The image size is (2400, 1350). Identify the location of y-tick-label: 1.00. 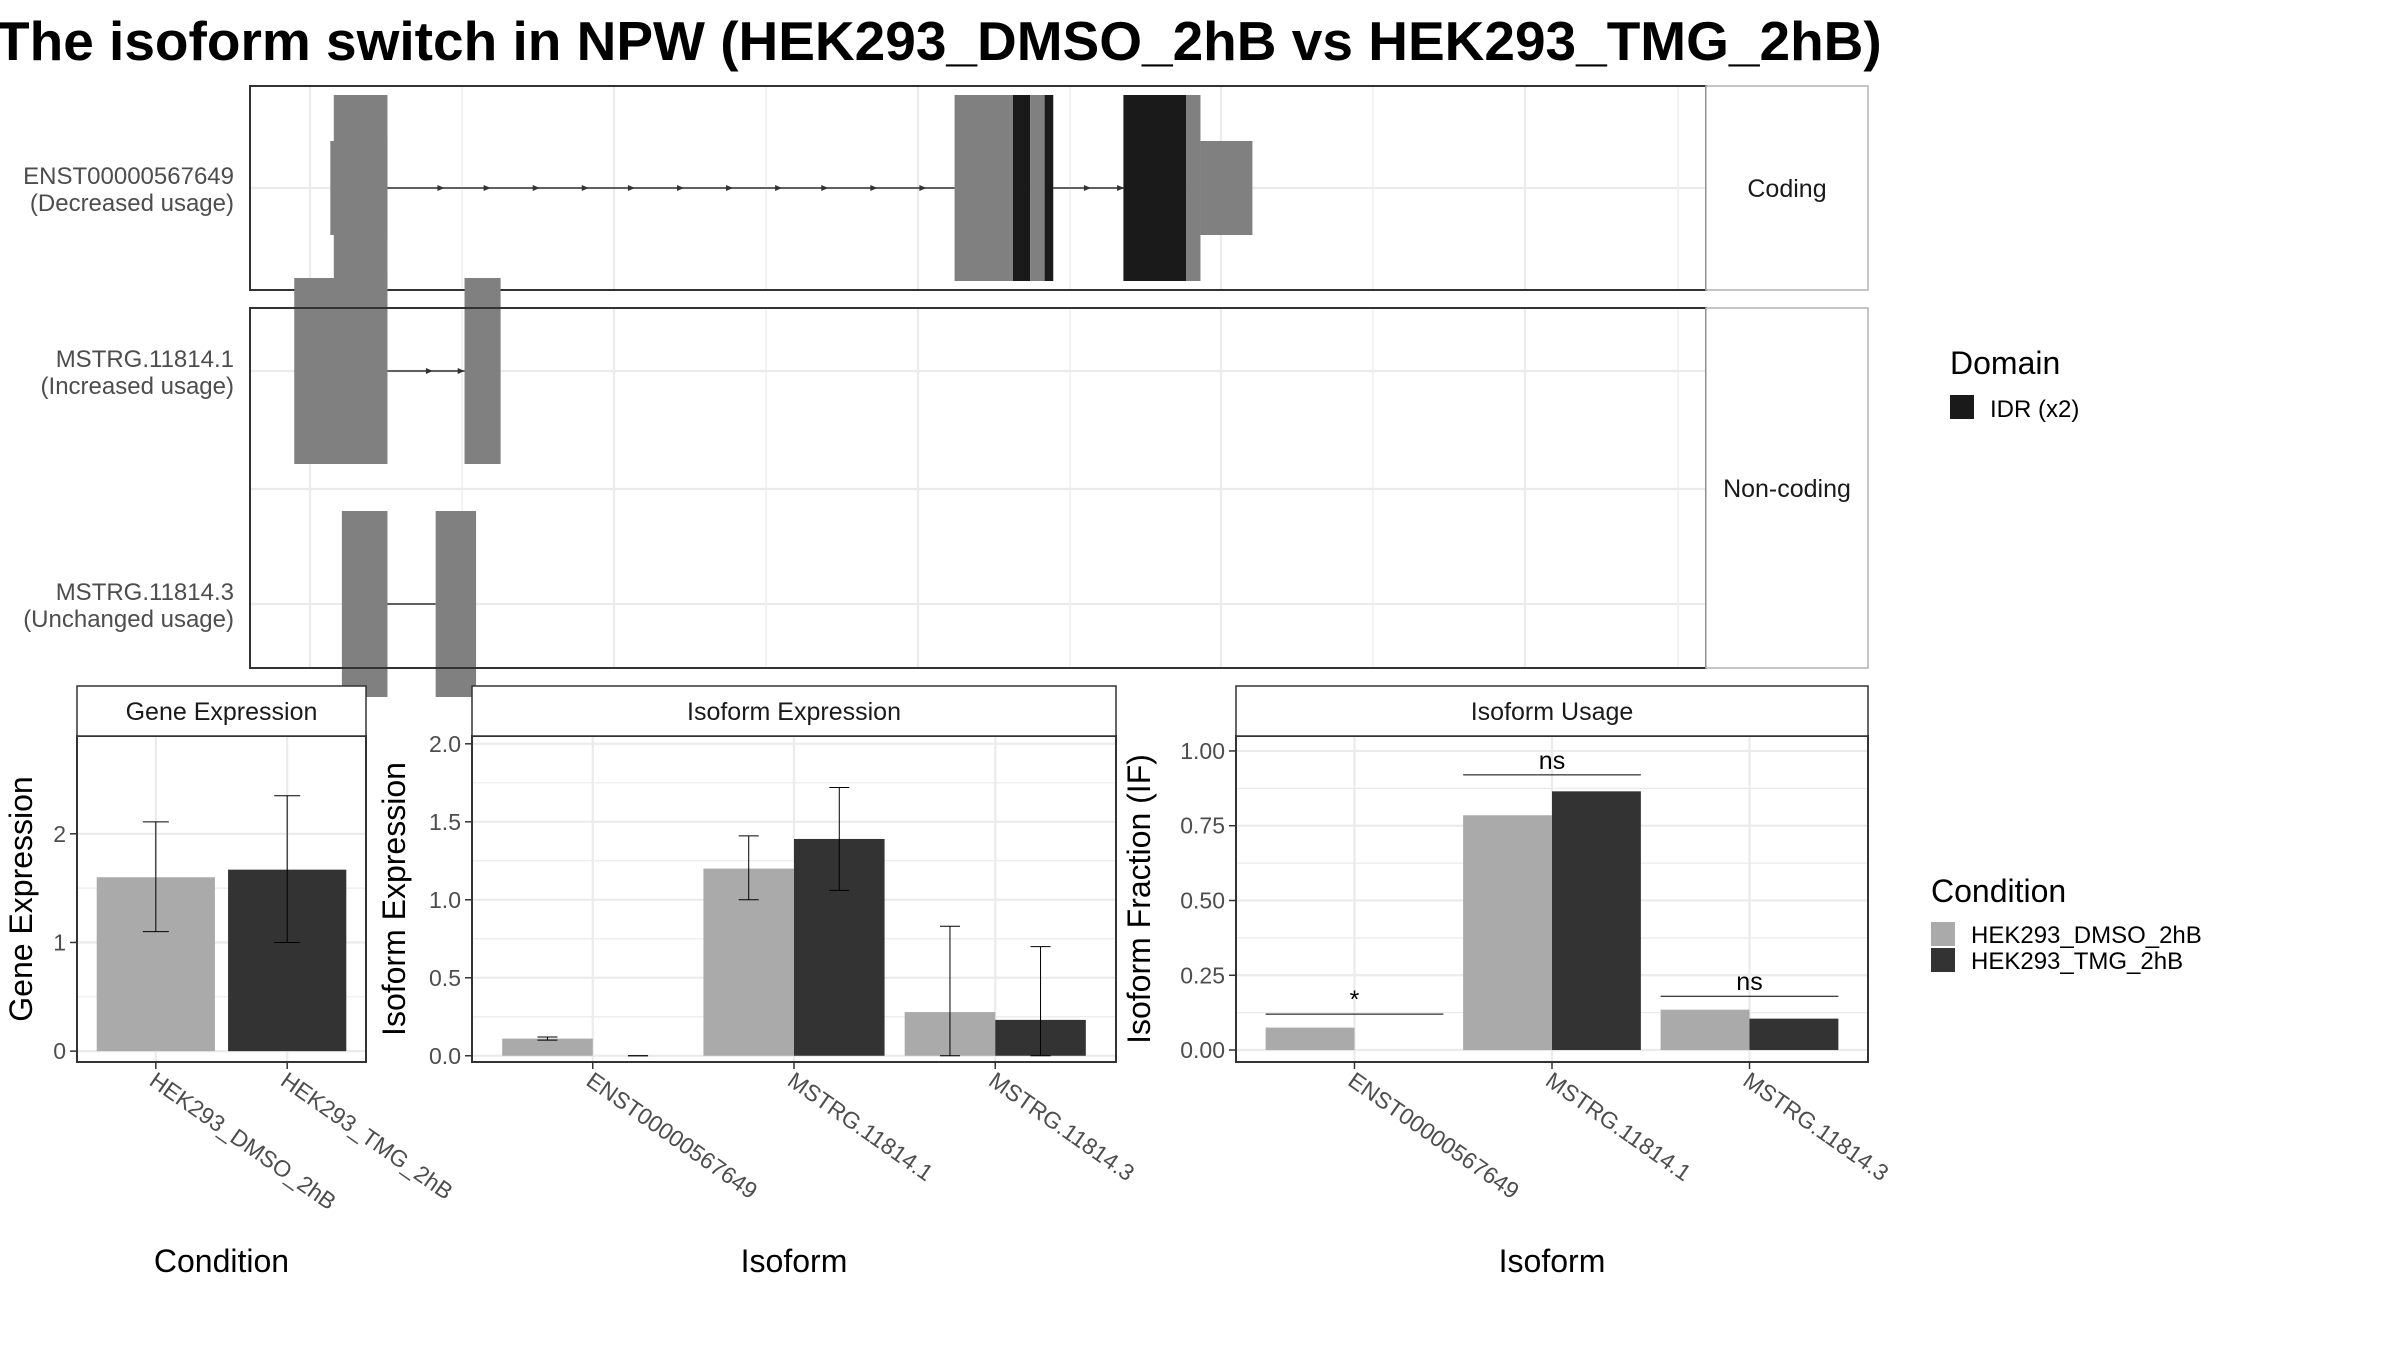
(1202, 751).